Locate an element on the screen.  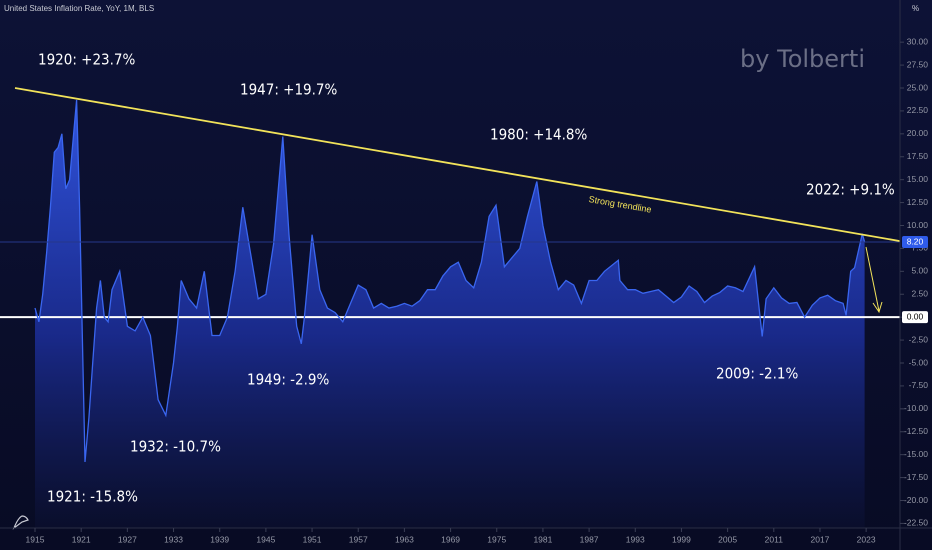
y-tick-label: 10.00 is located at coordinates (918, 225).